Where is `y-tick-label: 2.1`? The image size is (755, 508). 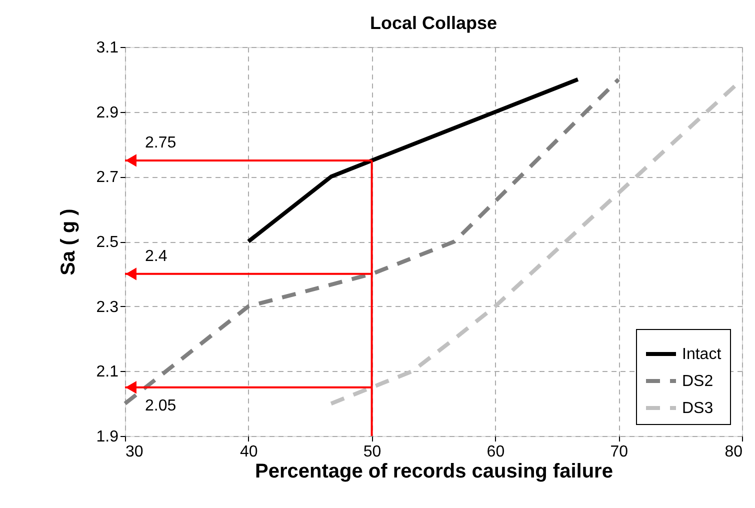 y-tick-label: 2.1 is located at coordinates (107, 372).